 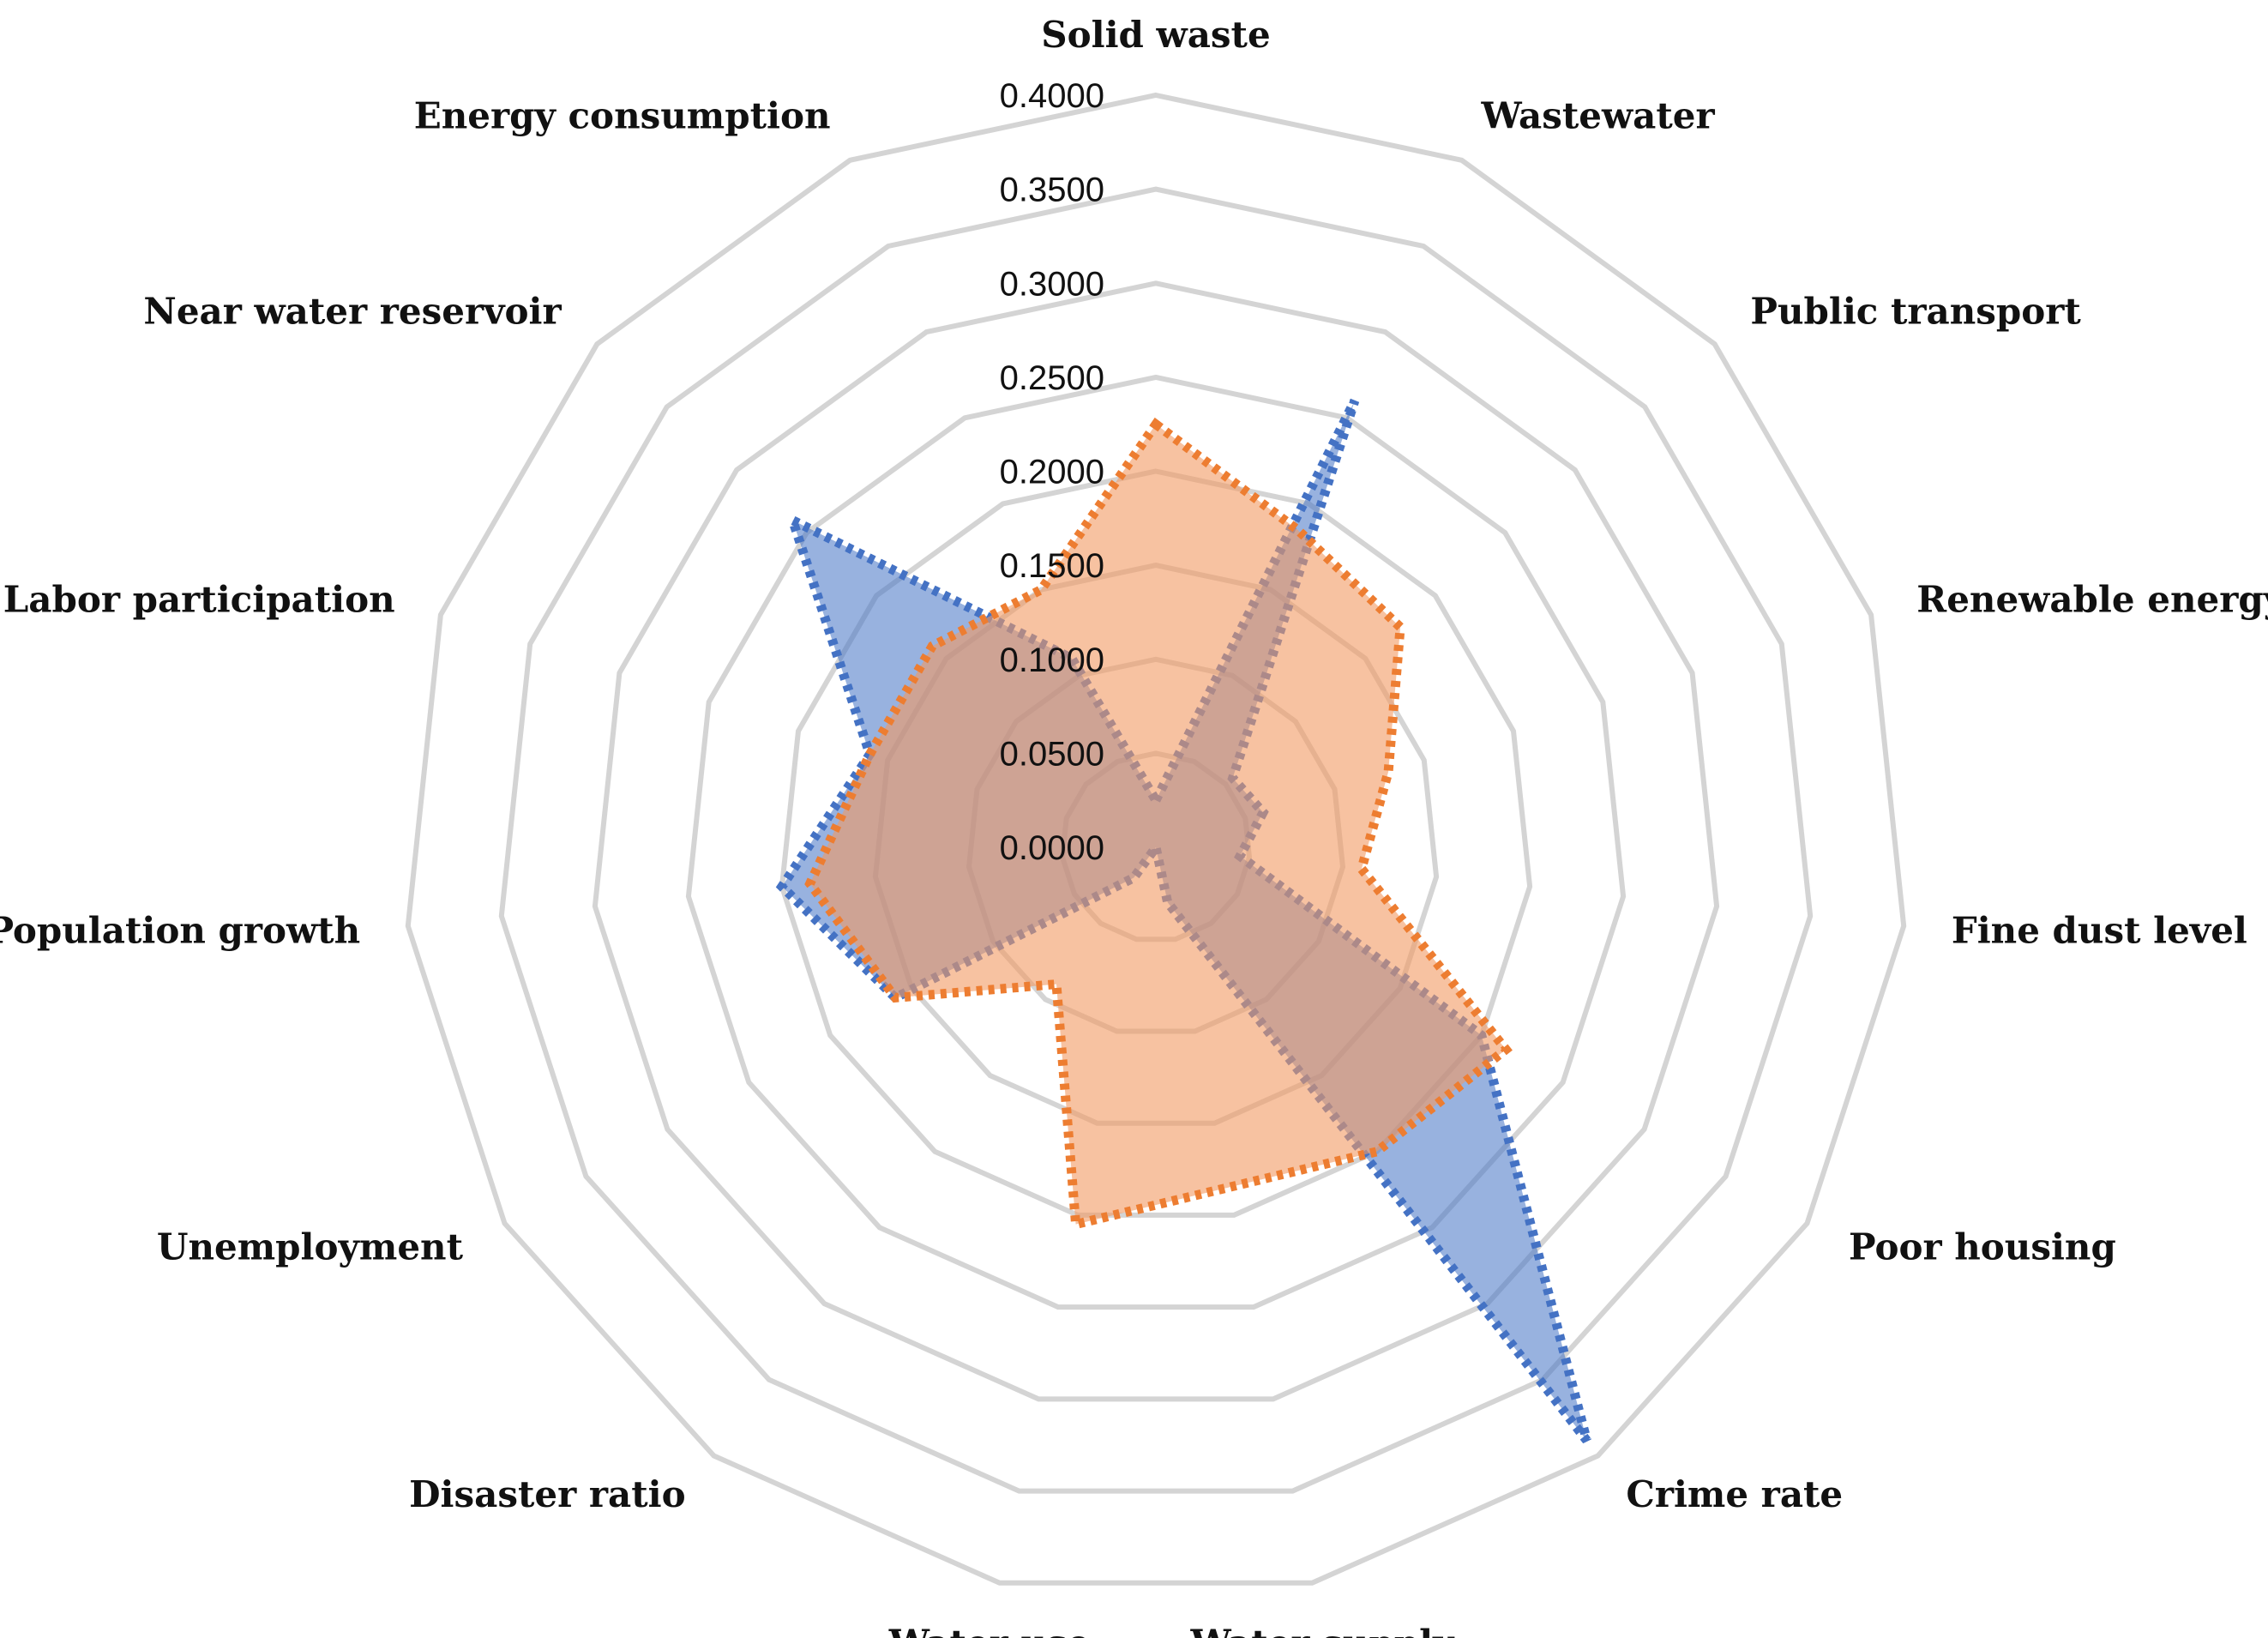 What do you see at coordinates (622, 116) in the screenshot?
I see `category-label: Energy consumption` at bounding box center [622, 116].